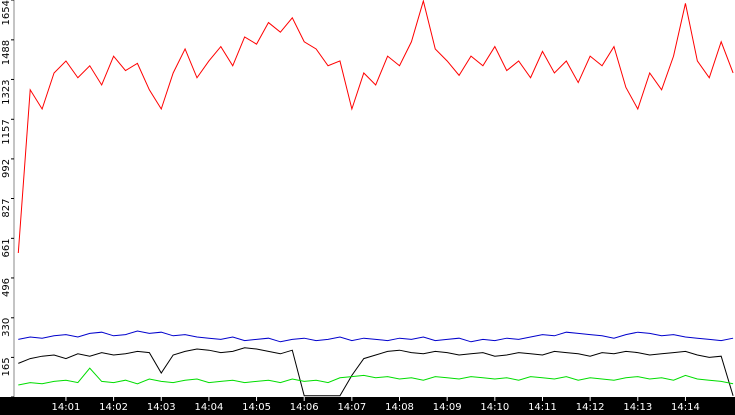 The image size is (735, 415). What do you see at coordinates (6, 400) in the screenshot?
I see `y-tick-label: 0` at bounding box center [6, 400].